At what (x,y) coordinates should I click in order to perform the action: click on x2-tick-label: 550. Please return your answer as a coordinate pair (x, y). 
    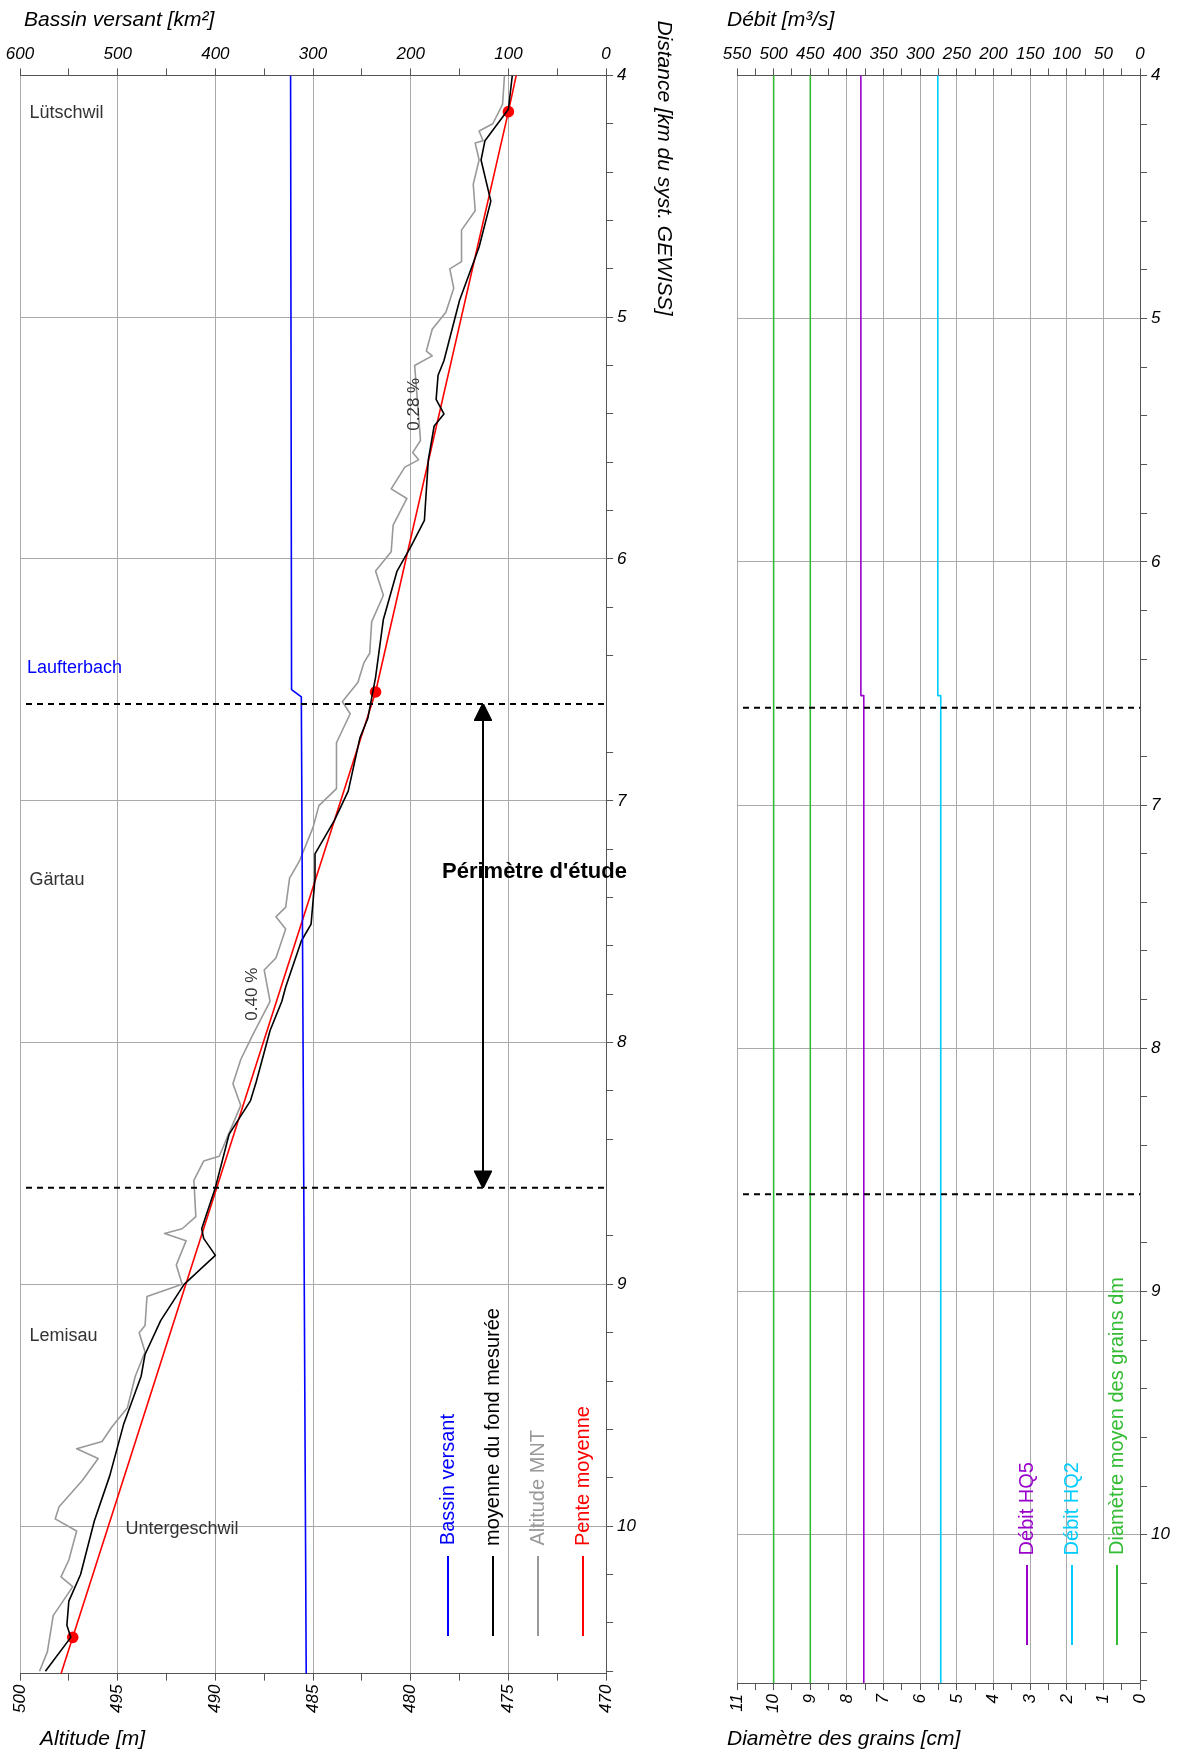
    Looking at the image, I should click on (737, 53).